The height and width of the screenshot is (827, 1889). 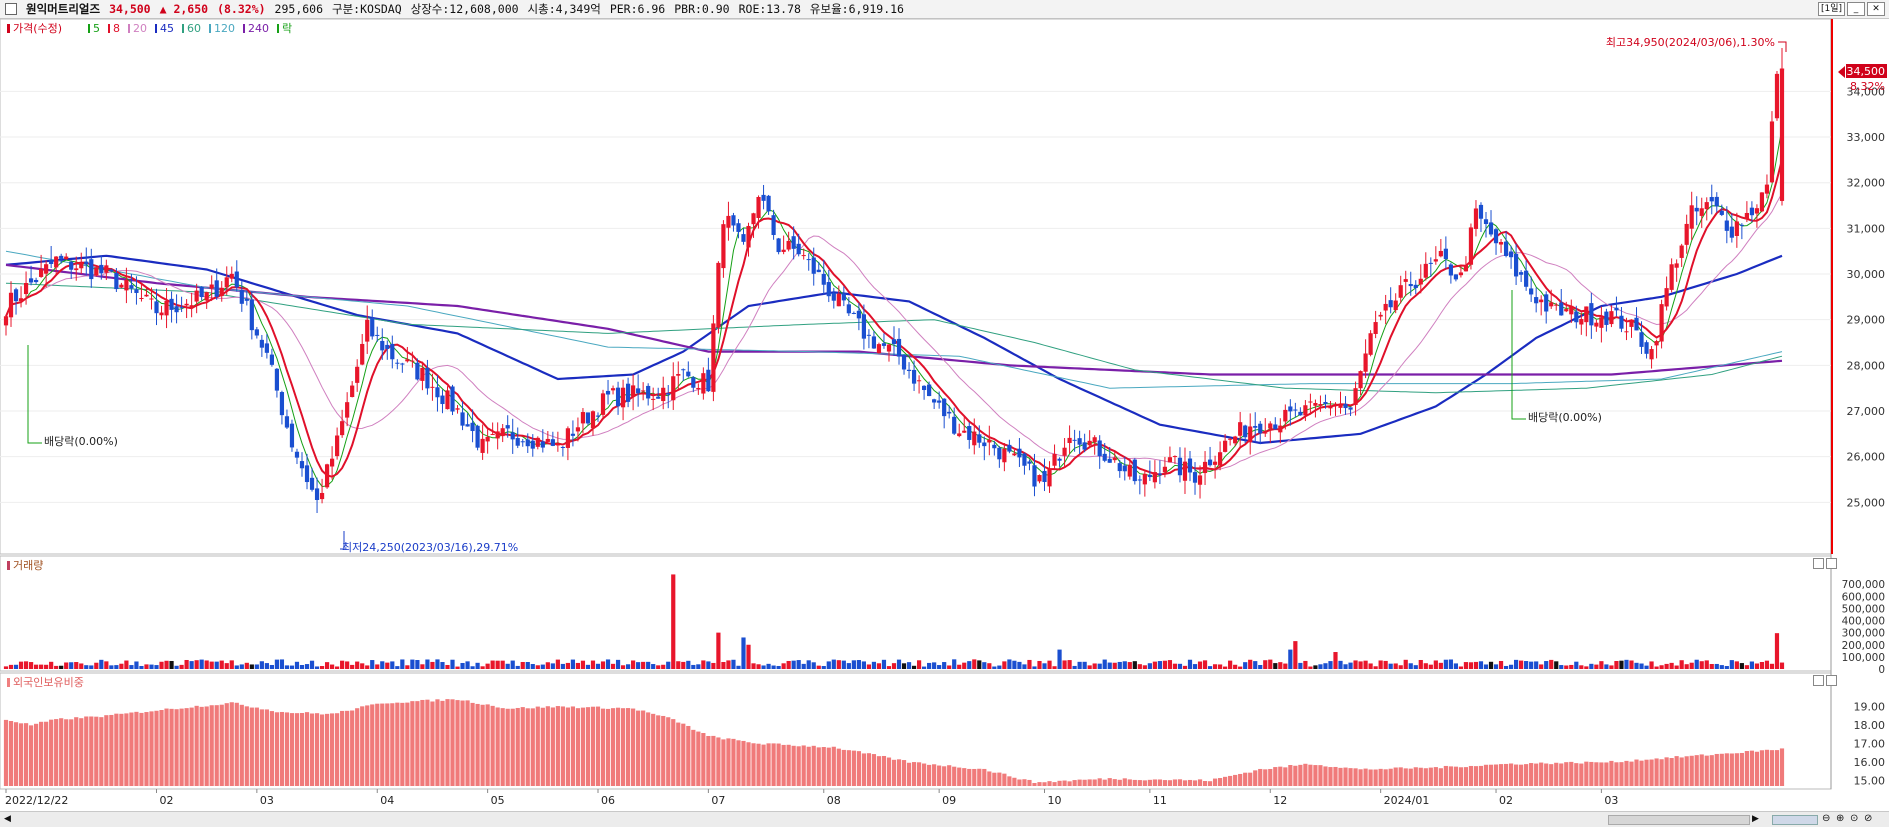 I want to click on scroll-thumb, so click(x=1679, y=820).